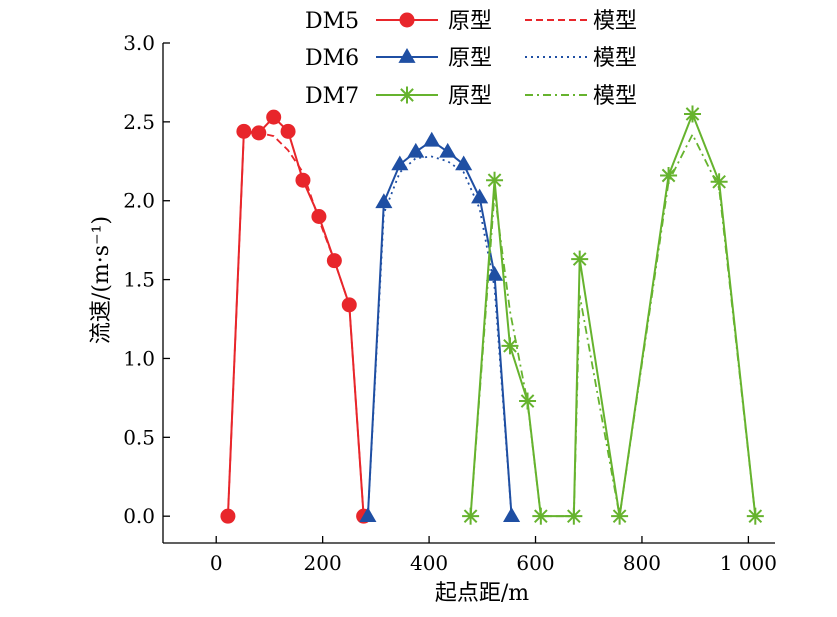 The image size is (837, 617). What do you see at coordinates (615, 21) in the screenshot?
I see `legend-model-label-dm5: 模型` at bounding box center [615, 21].